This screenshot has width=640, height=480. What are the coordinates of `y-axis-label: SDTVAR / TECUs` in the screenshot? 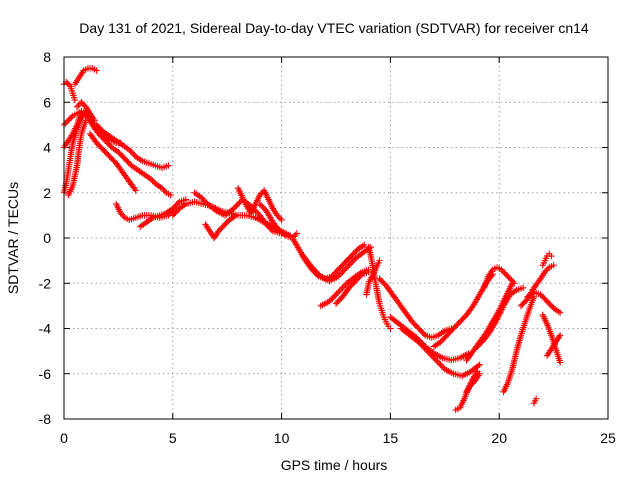 It's located at (13, 238).